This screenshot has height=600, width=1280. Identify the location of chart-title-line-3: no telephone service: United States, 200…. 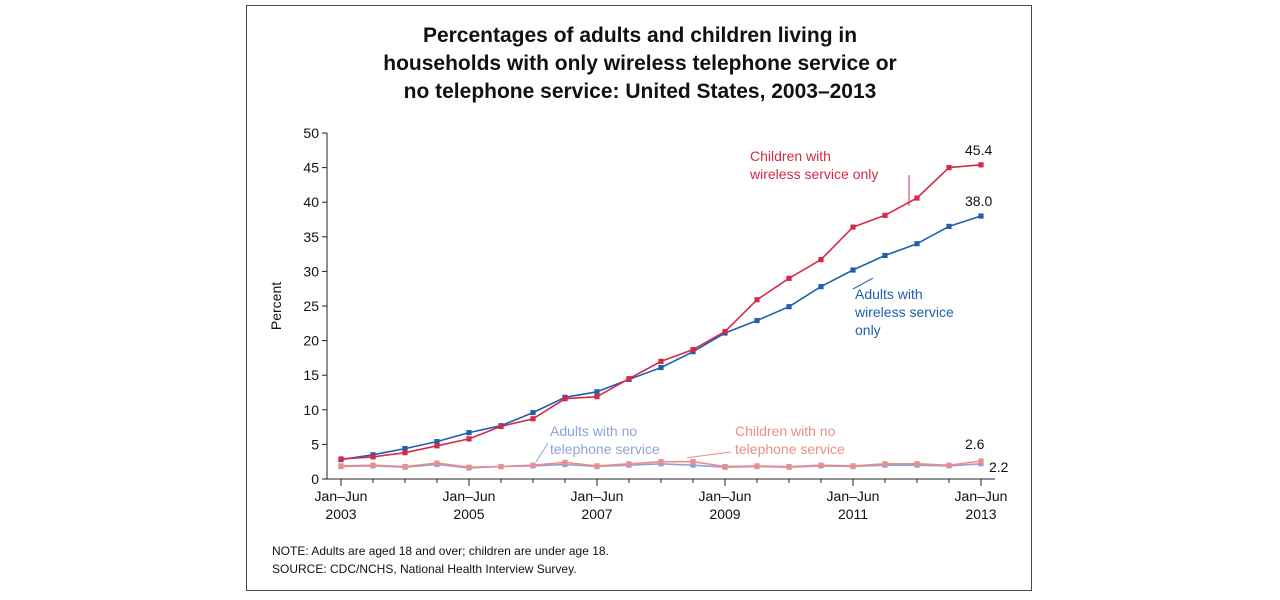
(640, 91).